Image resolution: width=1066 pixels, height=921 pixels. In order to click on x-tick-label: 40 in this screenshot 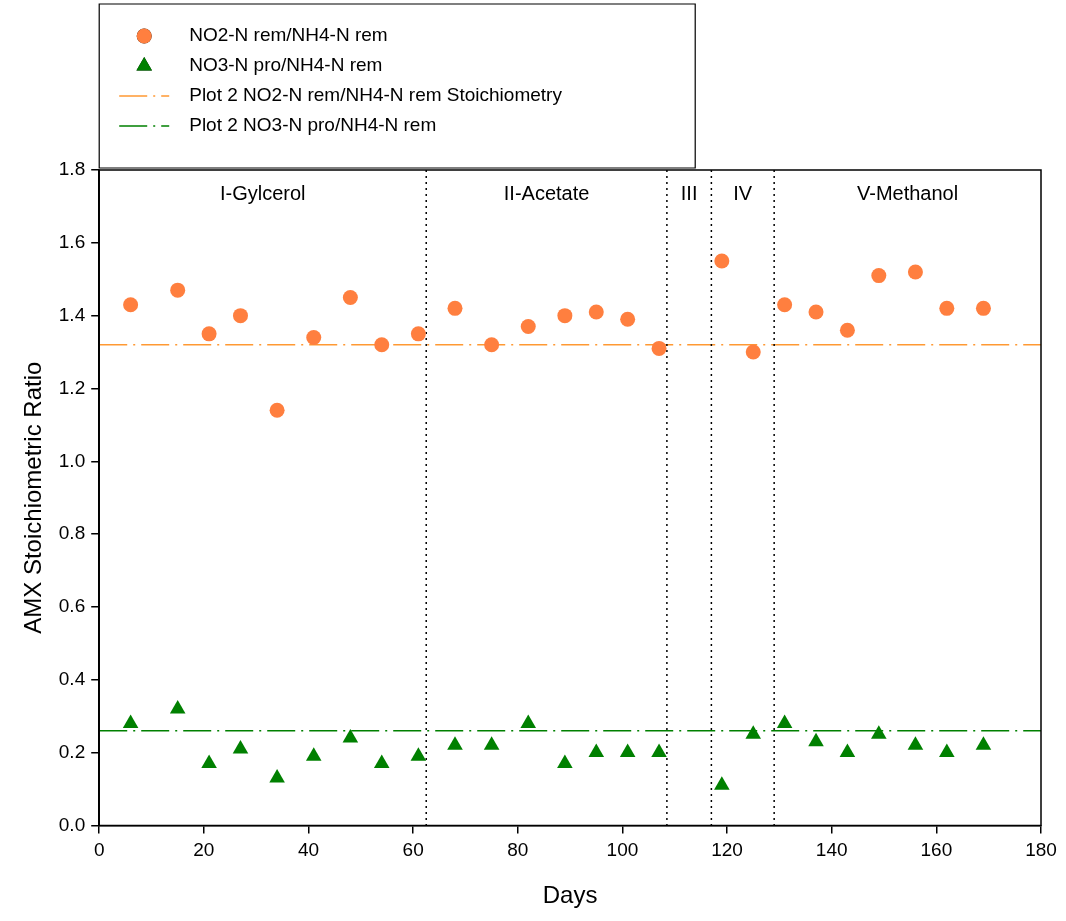, I will do `click(308, 850)`.